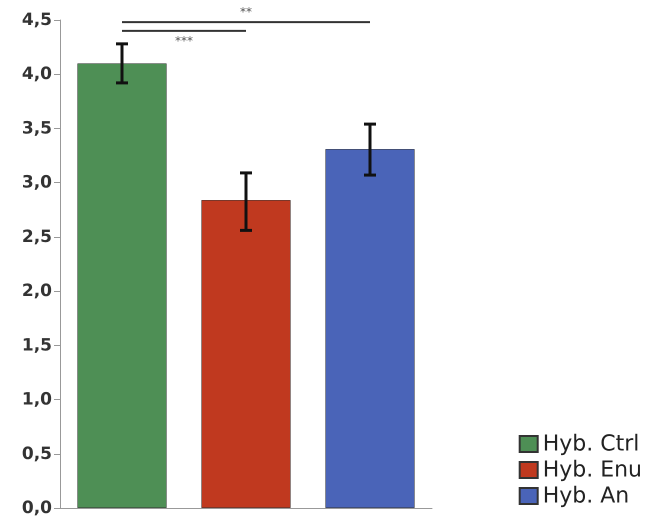 This screenshot has width=657, height=522. What do you see at coordinates (37, 508) in the screenshot?
I see `y-tick-label: 0,0` at bounding box center [37, 508].